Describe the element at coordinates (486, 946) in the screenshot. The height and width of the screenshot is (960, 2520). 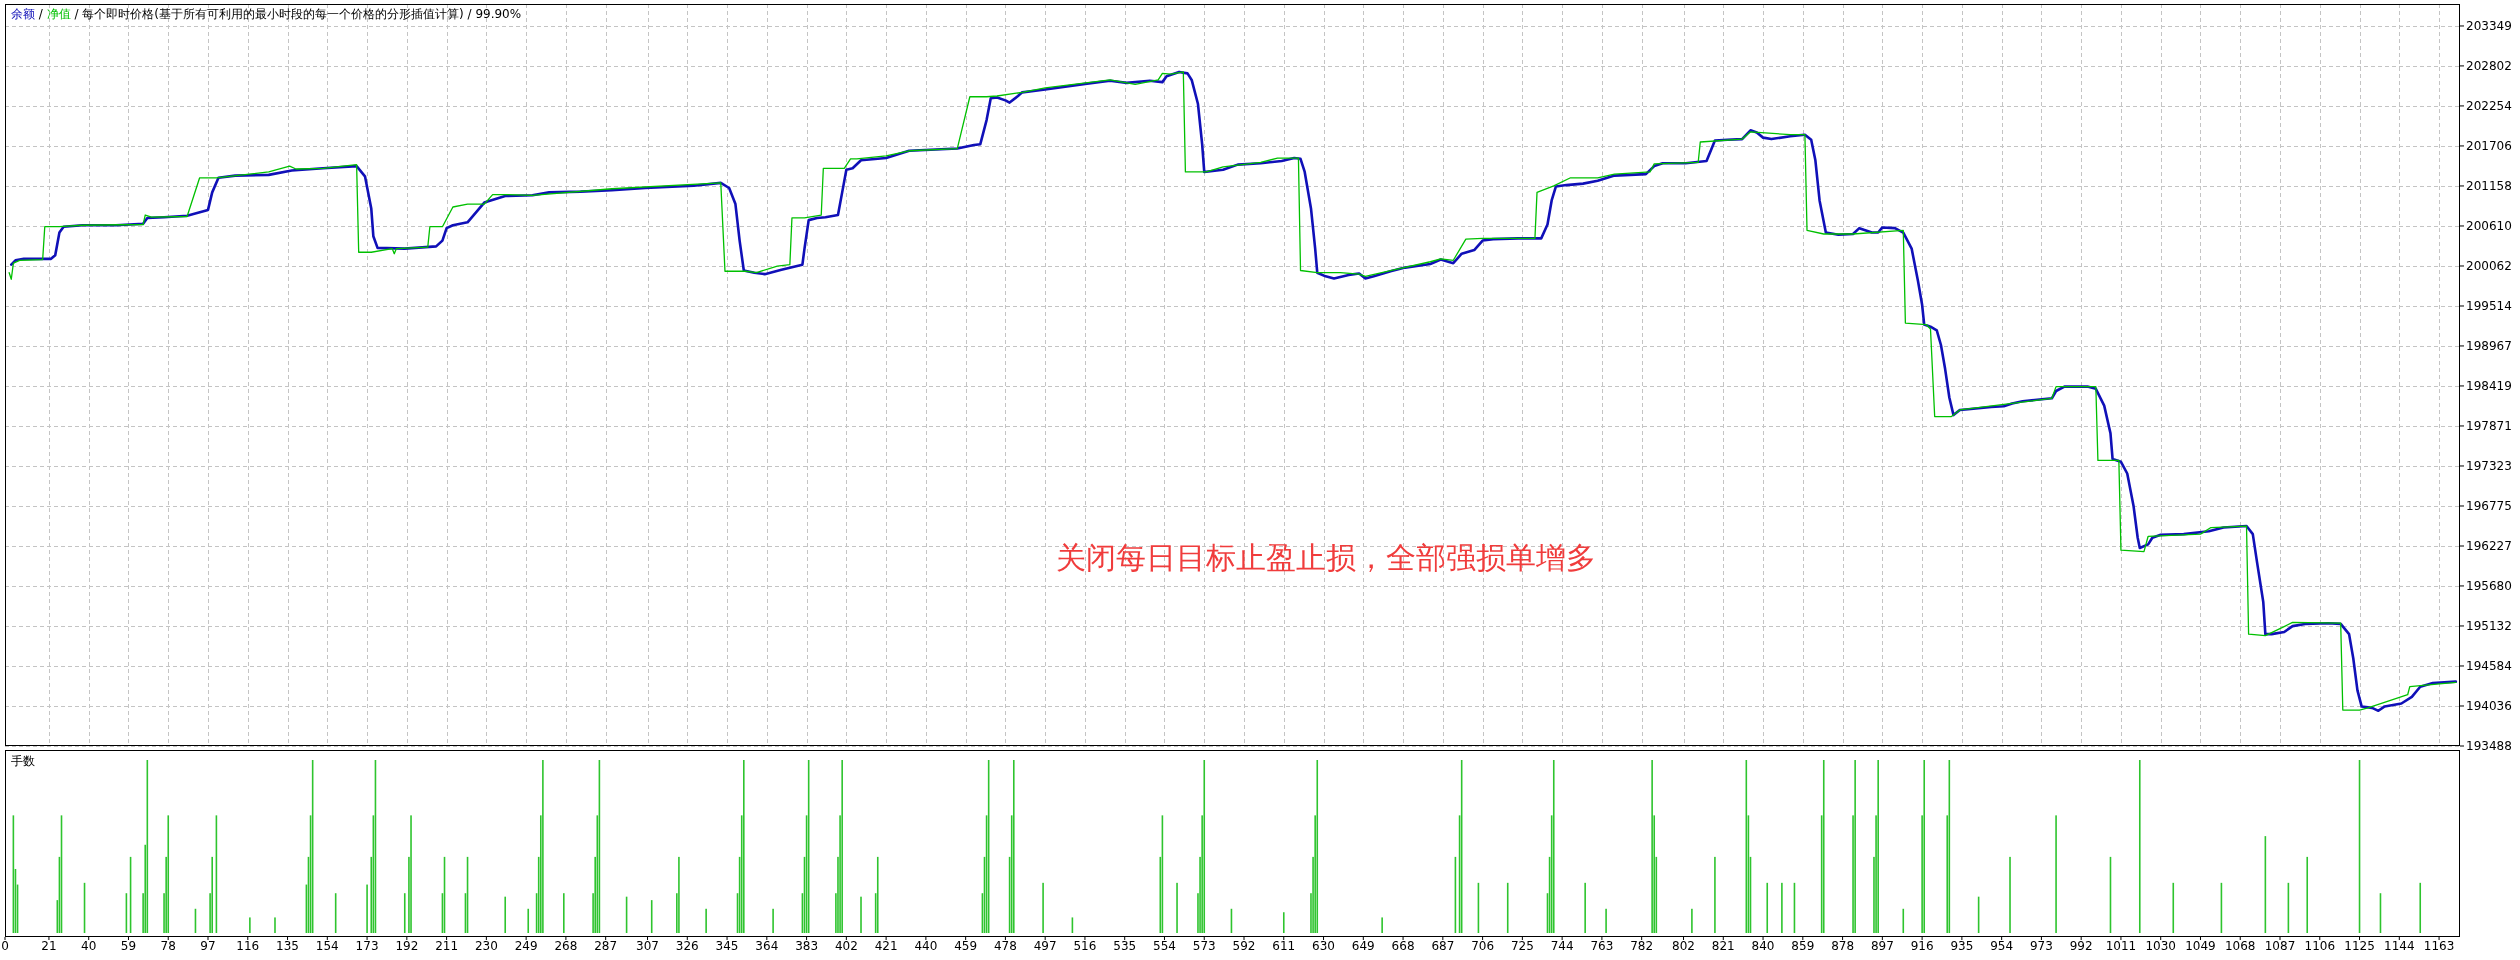
I see `x-tick-label: 230` at that location.